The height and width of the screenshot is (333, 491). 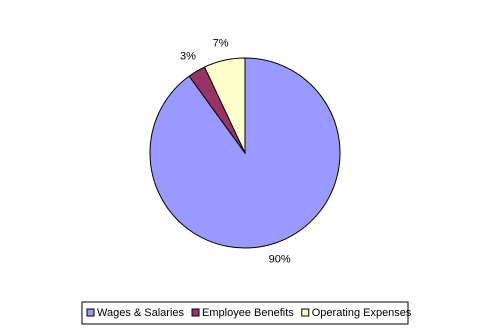 What do you see at coordinates (141, 313) in the screenshot?
I see `legend-label: Wages & Salaries` at bounding box center [141, 313].